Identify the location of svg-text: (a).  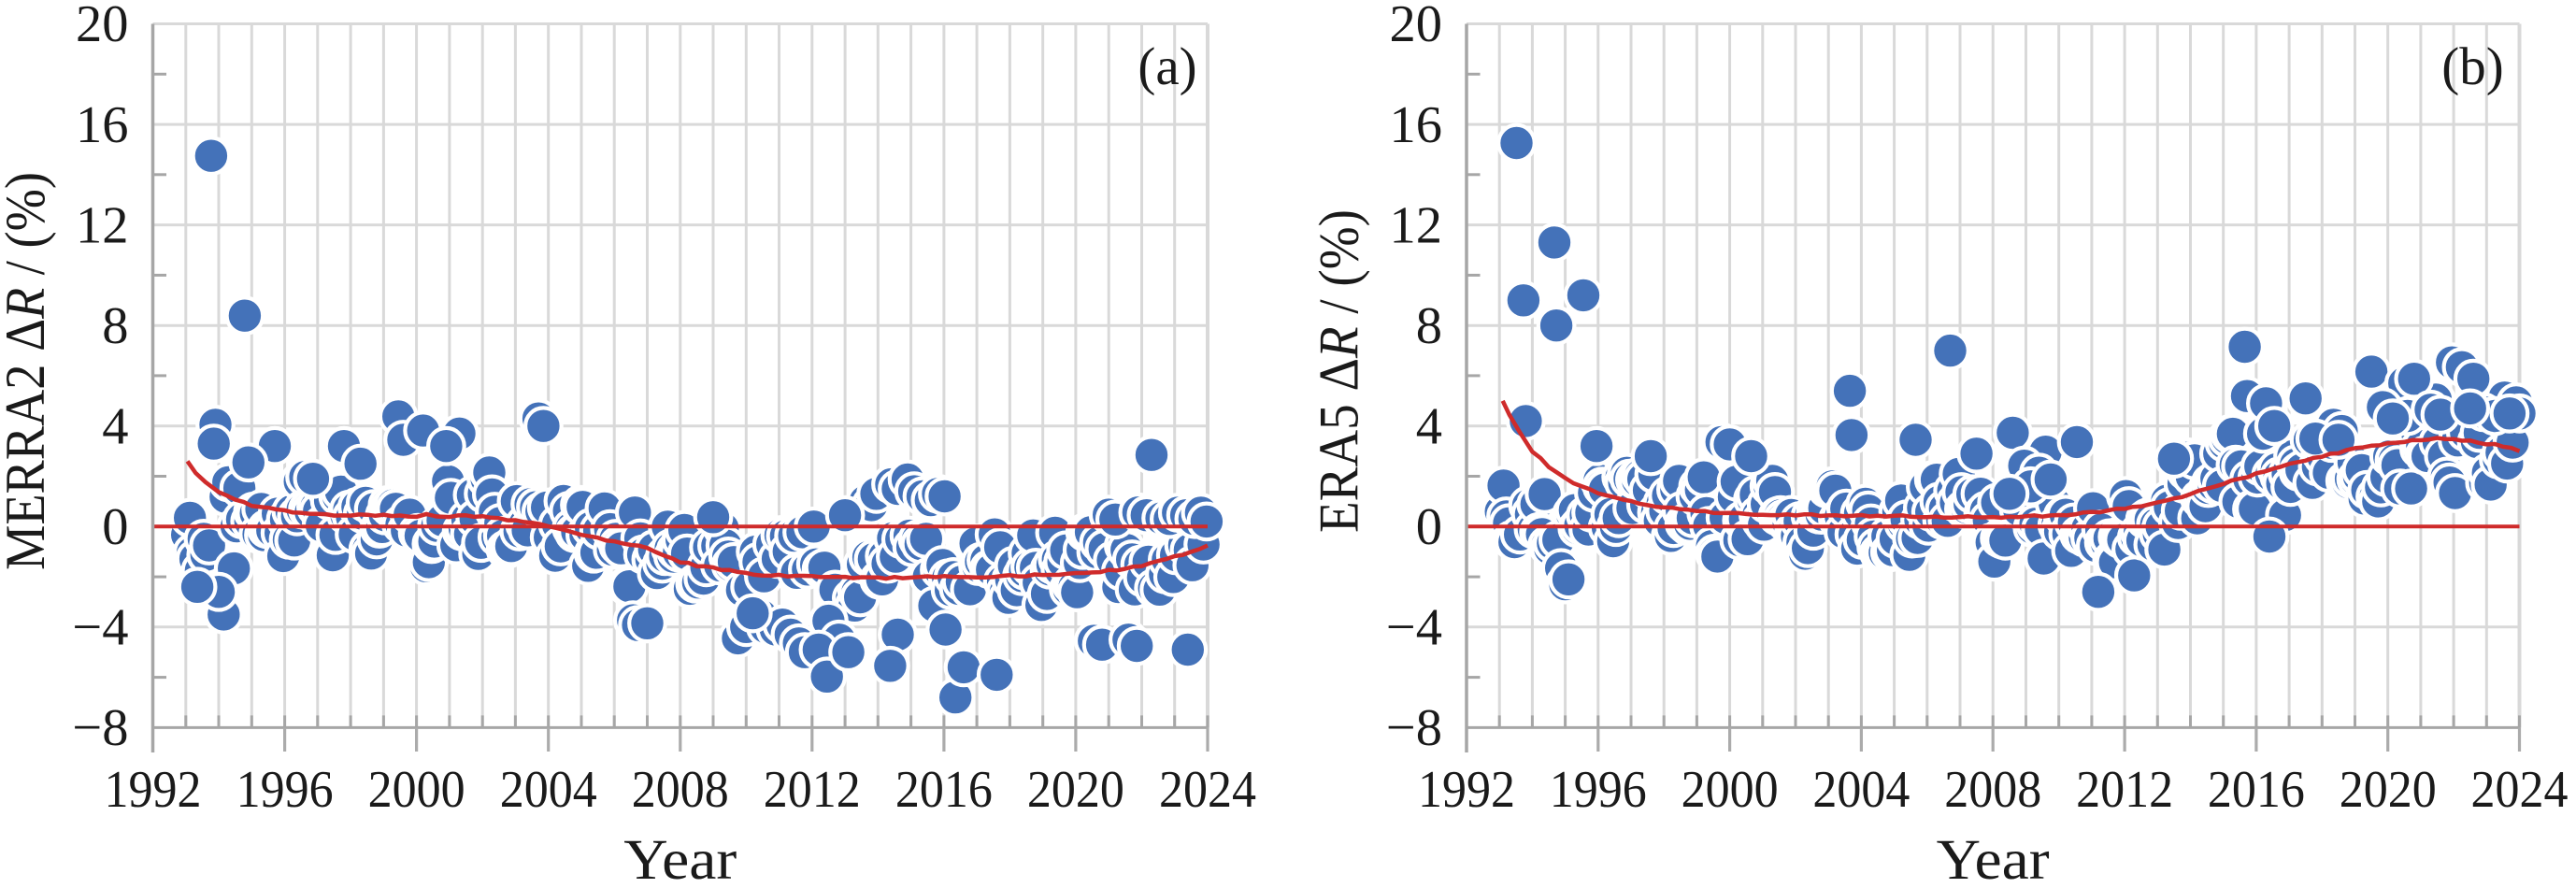
(1167, 67).